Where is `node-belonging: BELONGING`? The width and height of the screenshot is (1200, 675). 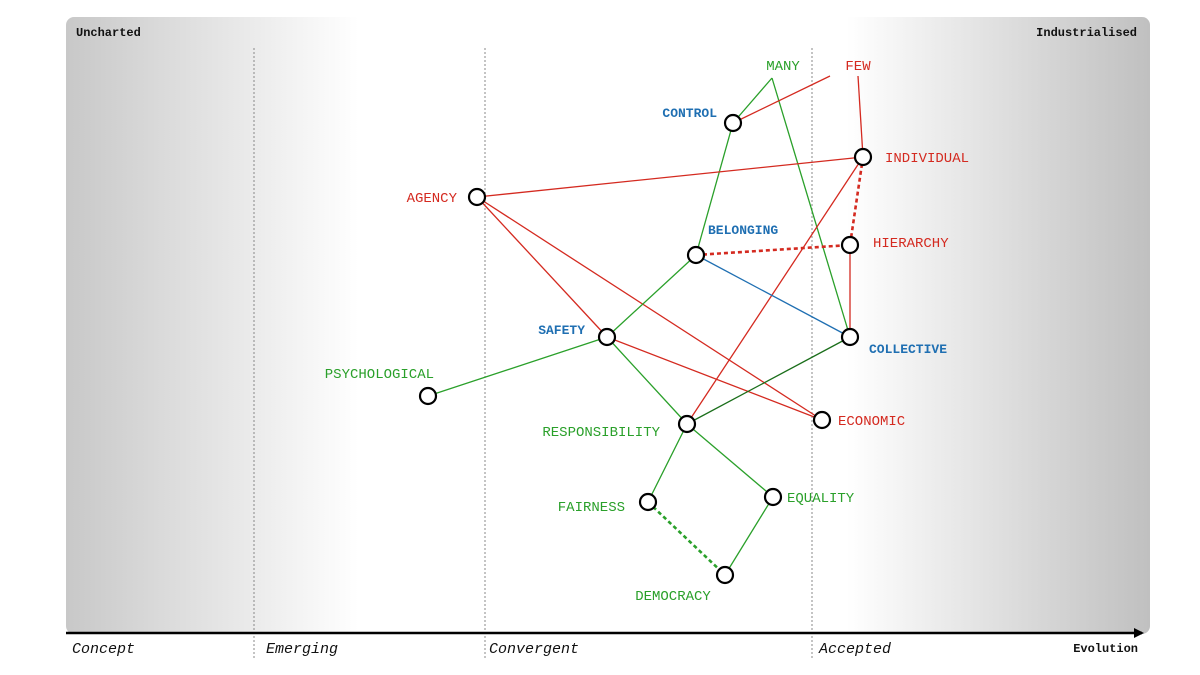
node-belonging: BELONGING is located at coordinates (732, 244).